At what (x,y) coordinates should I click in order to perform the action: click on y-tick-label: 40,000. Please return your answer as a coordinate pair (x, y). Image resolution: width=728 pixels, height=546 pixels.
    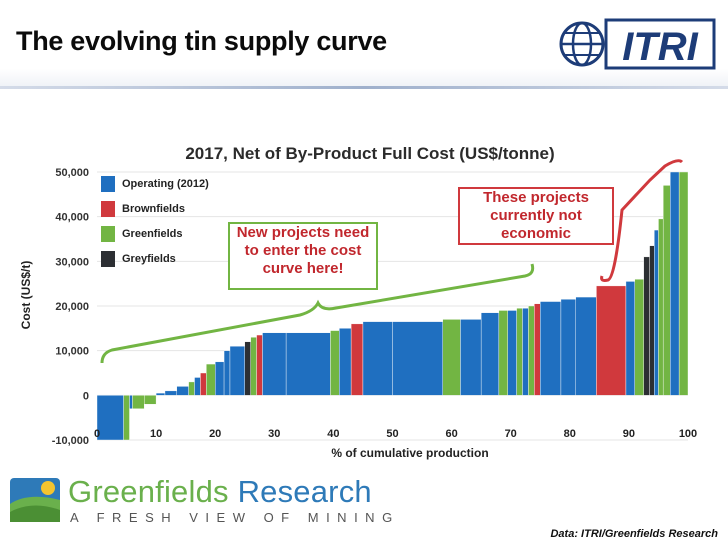
    Looking at the image, I should click on (72, 218).